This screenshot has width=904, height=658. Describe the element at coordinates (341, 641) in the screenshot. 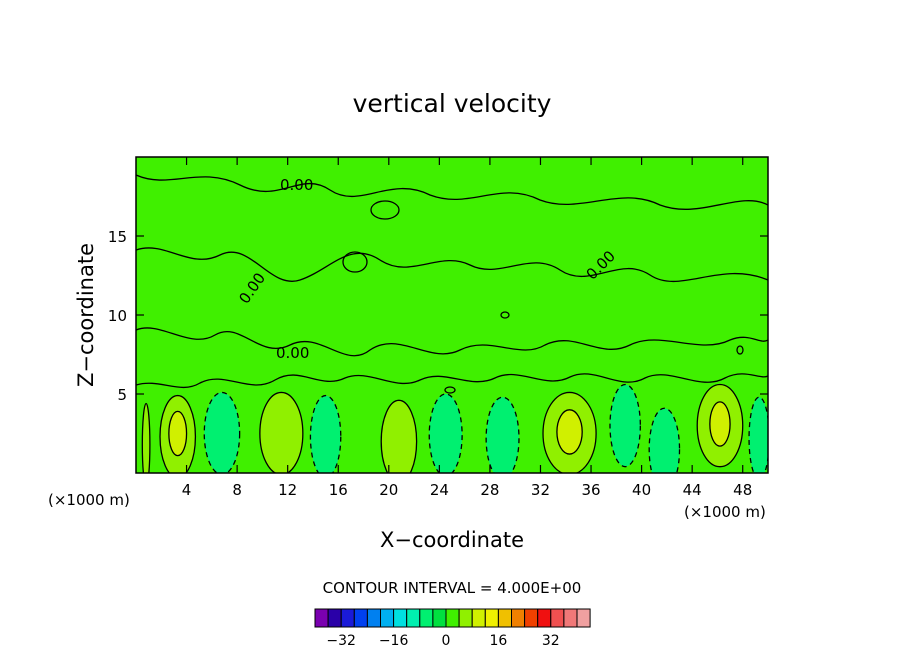

I see `colorbar-tick-label: −32` at that location.